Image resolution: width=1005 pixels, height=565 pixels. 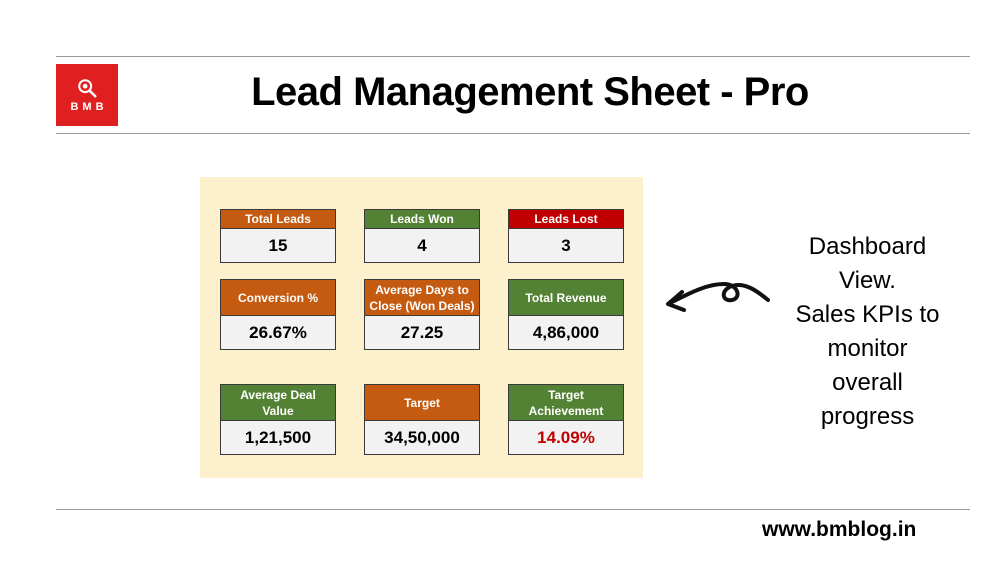 I want to click on kpi-card-total-revenue: Total Revenue 4,86,000, so click(x=566, y=314).